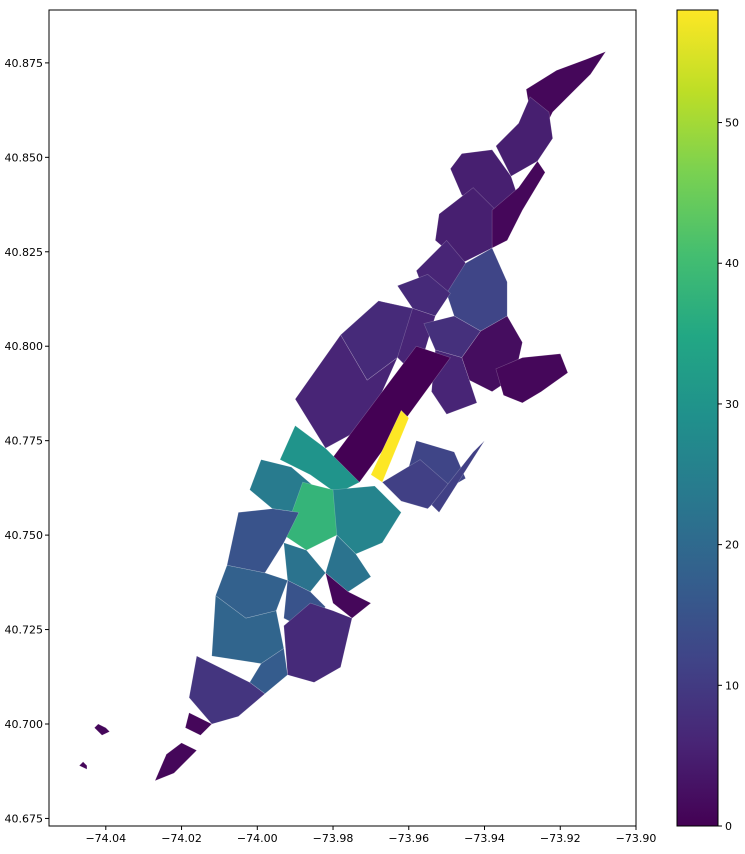 This screenshot has height=854, width=745. What do you see at coordinates (532, 378) in the screenshot?
I see `region-randalls-island` at bounding box center [532, 378].